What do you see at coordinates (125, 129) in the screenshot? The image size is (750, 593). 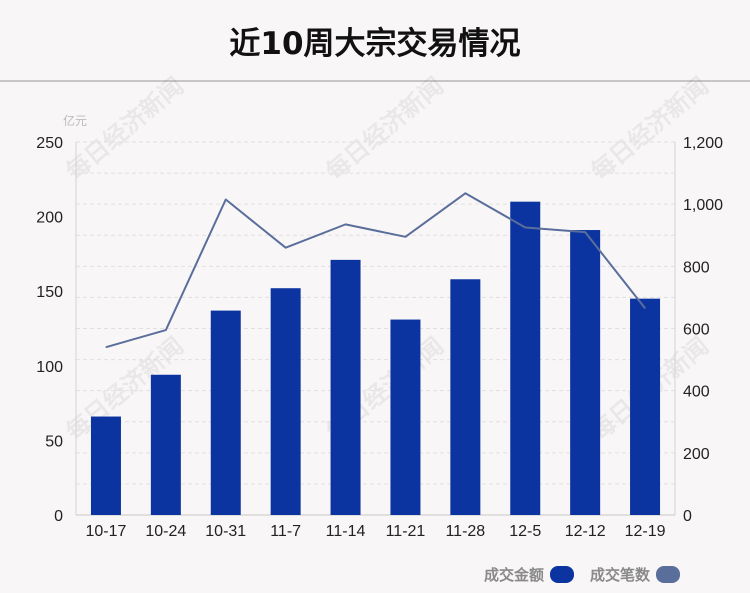 I see `watermark-0: 每日经济新闻` at bounding box center [125, 129].